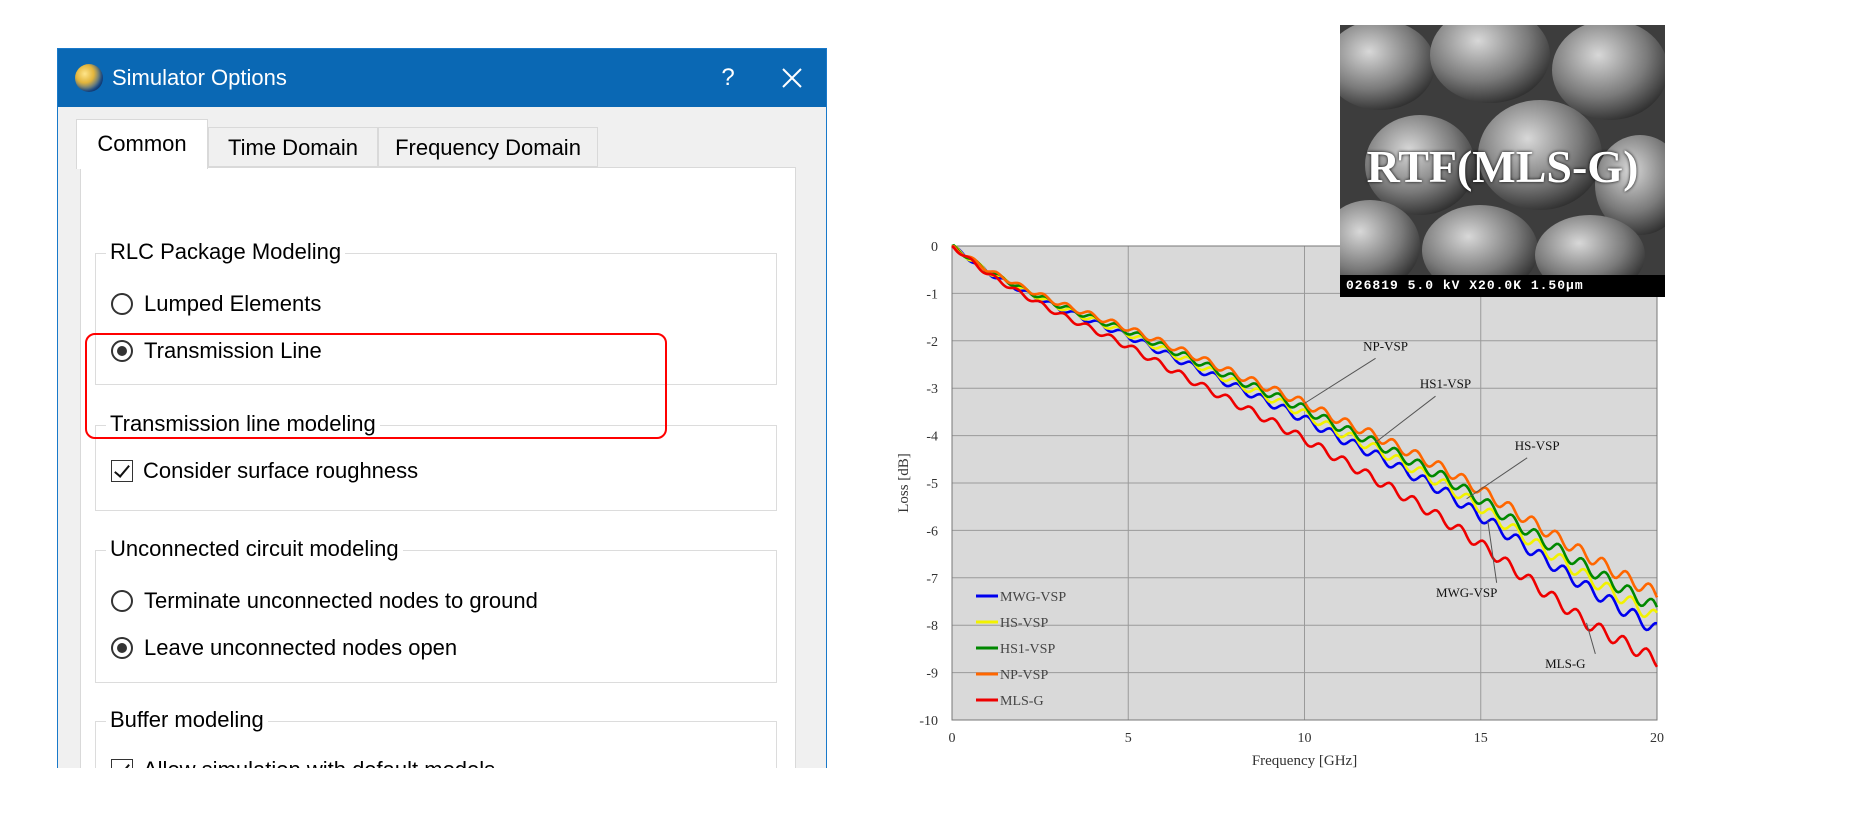 The height and width of the screenshot is (839, 1851). What do you see at coordinates (488, 147) in the screenshot?
I see `tab-frequency-domain: Frequency Domain` at bounding box center [488, 147].